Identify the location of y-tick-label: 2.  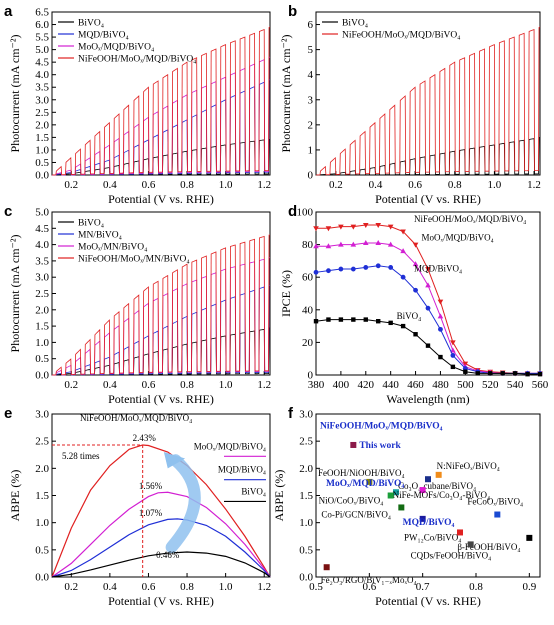
(311, 125).